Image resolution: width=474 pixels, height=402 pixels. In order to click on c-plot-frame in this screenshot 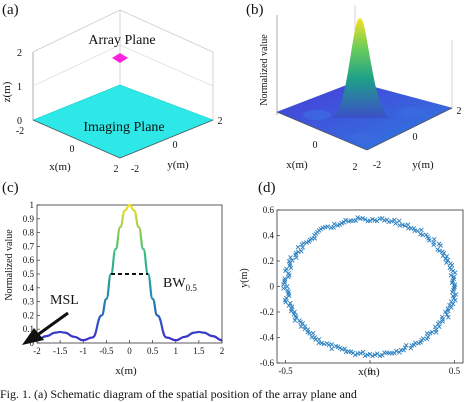, I will do `click(129, 274)`.